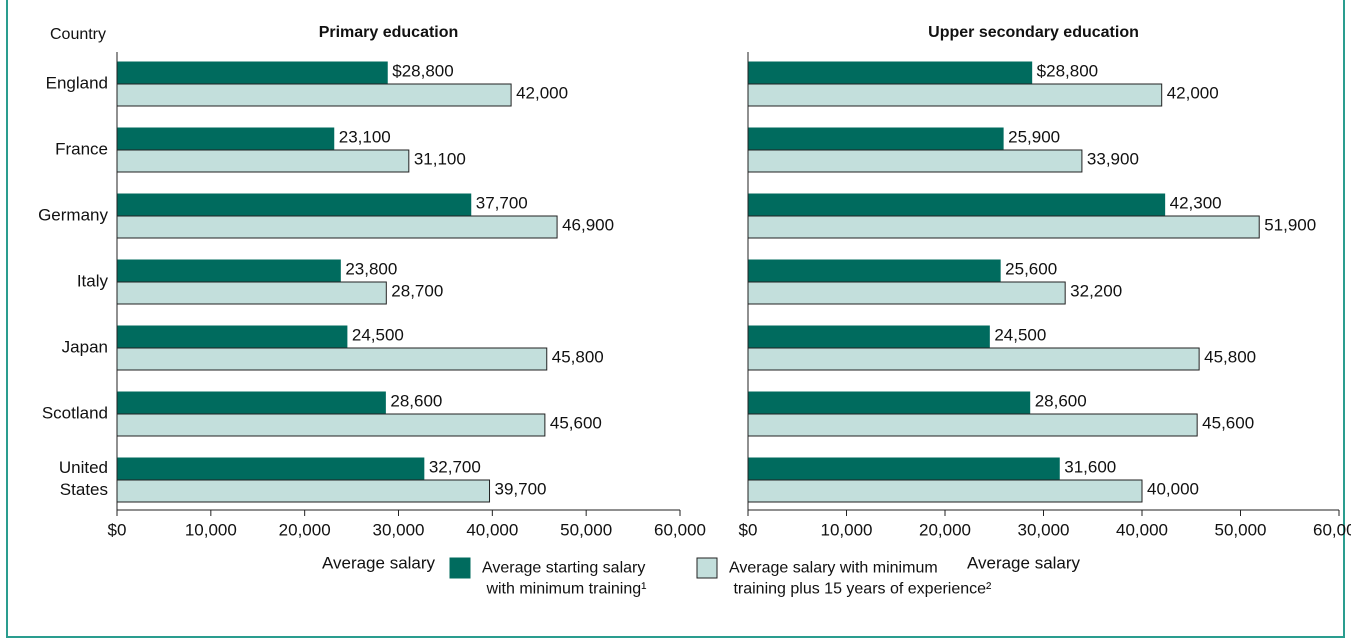  Describe the element at coordinates (73, 214) in the screenshot. I see `category-label: Germany` at that location.